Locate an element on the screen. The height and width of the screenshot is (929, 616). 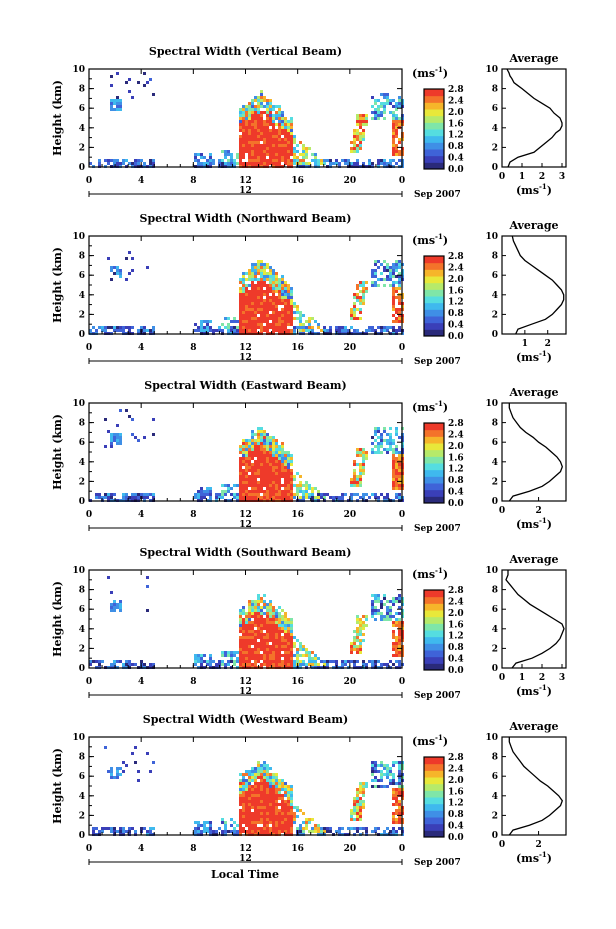
average-y-tick-label: 6 is located at coordinates (495, 109).